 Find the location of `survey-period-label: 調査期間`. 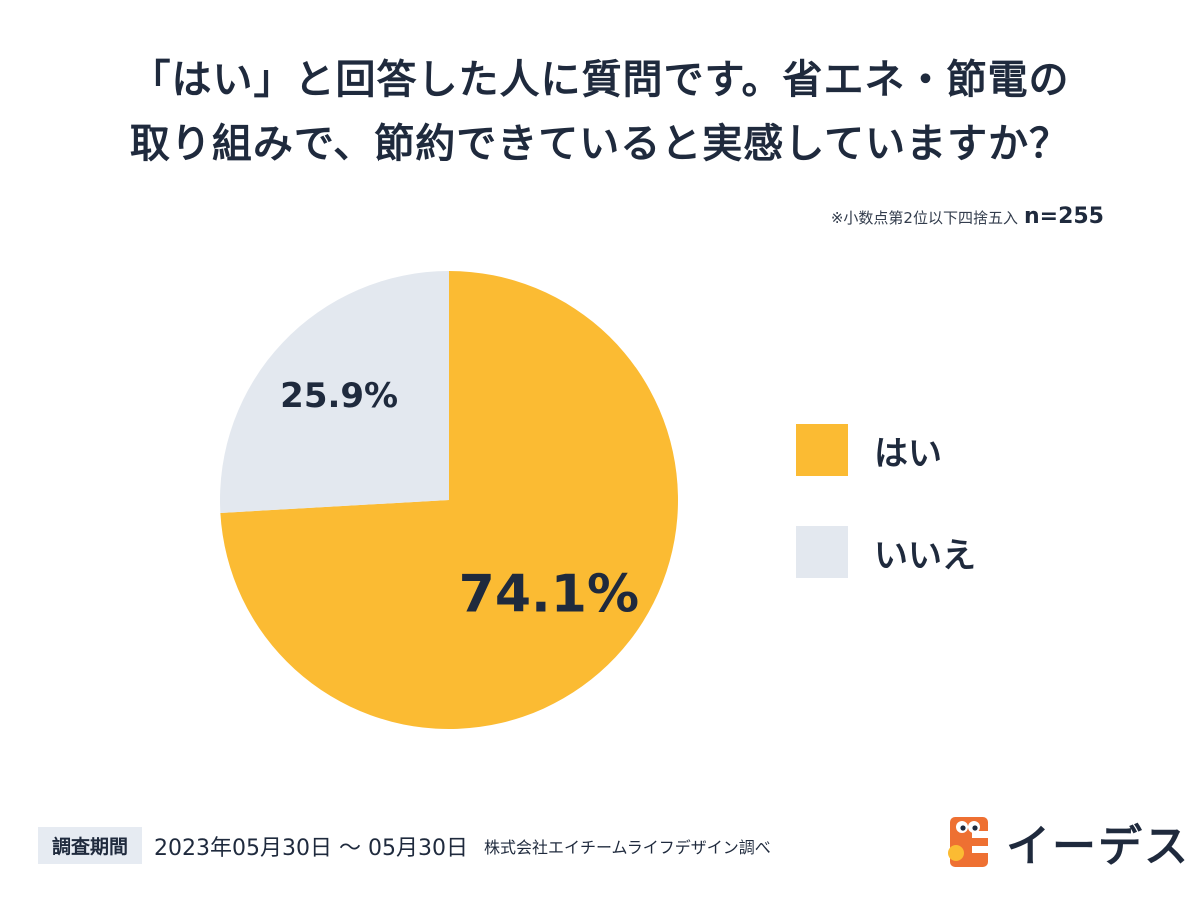

survey-period-label: 調査期間 is located at coordinates (90, 845).